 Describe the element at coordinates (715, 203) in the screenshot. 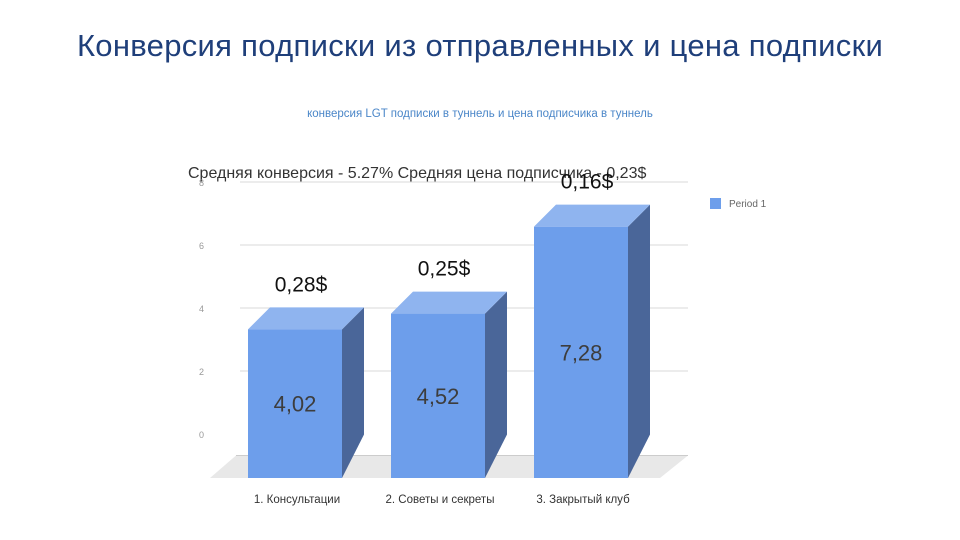

I see `legend-swatch` at that location.